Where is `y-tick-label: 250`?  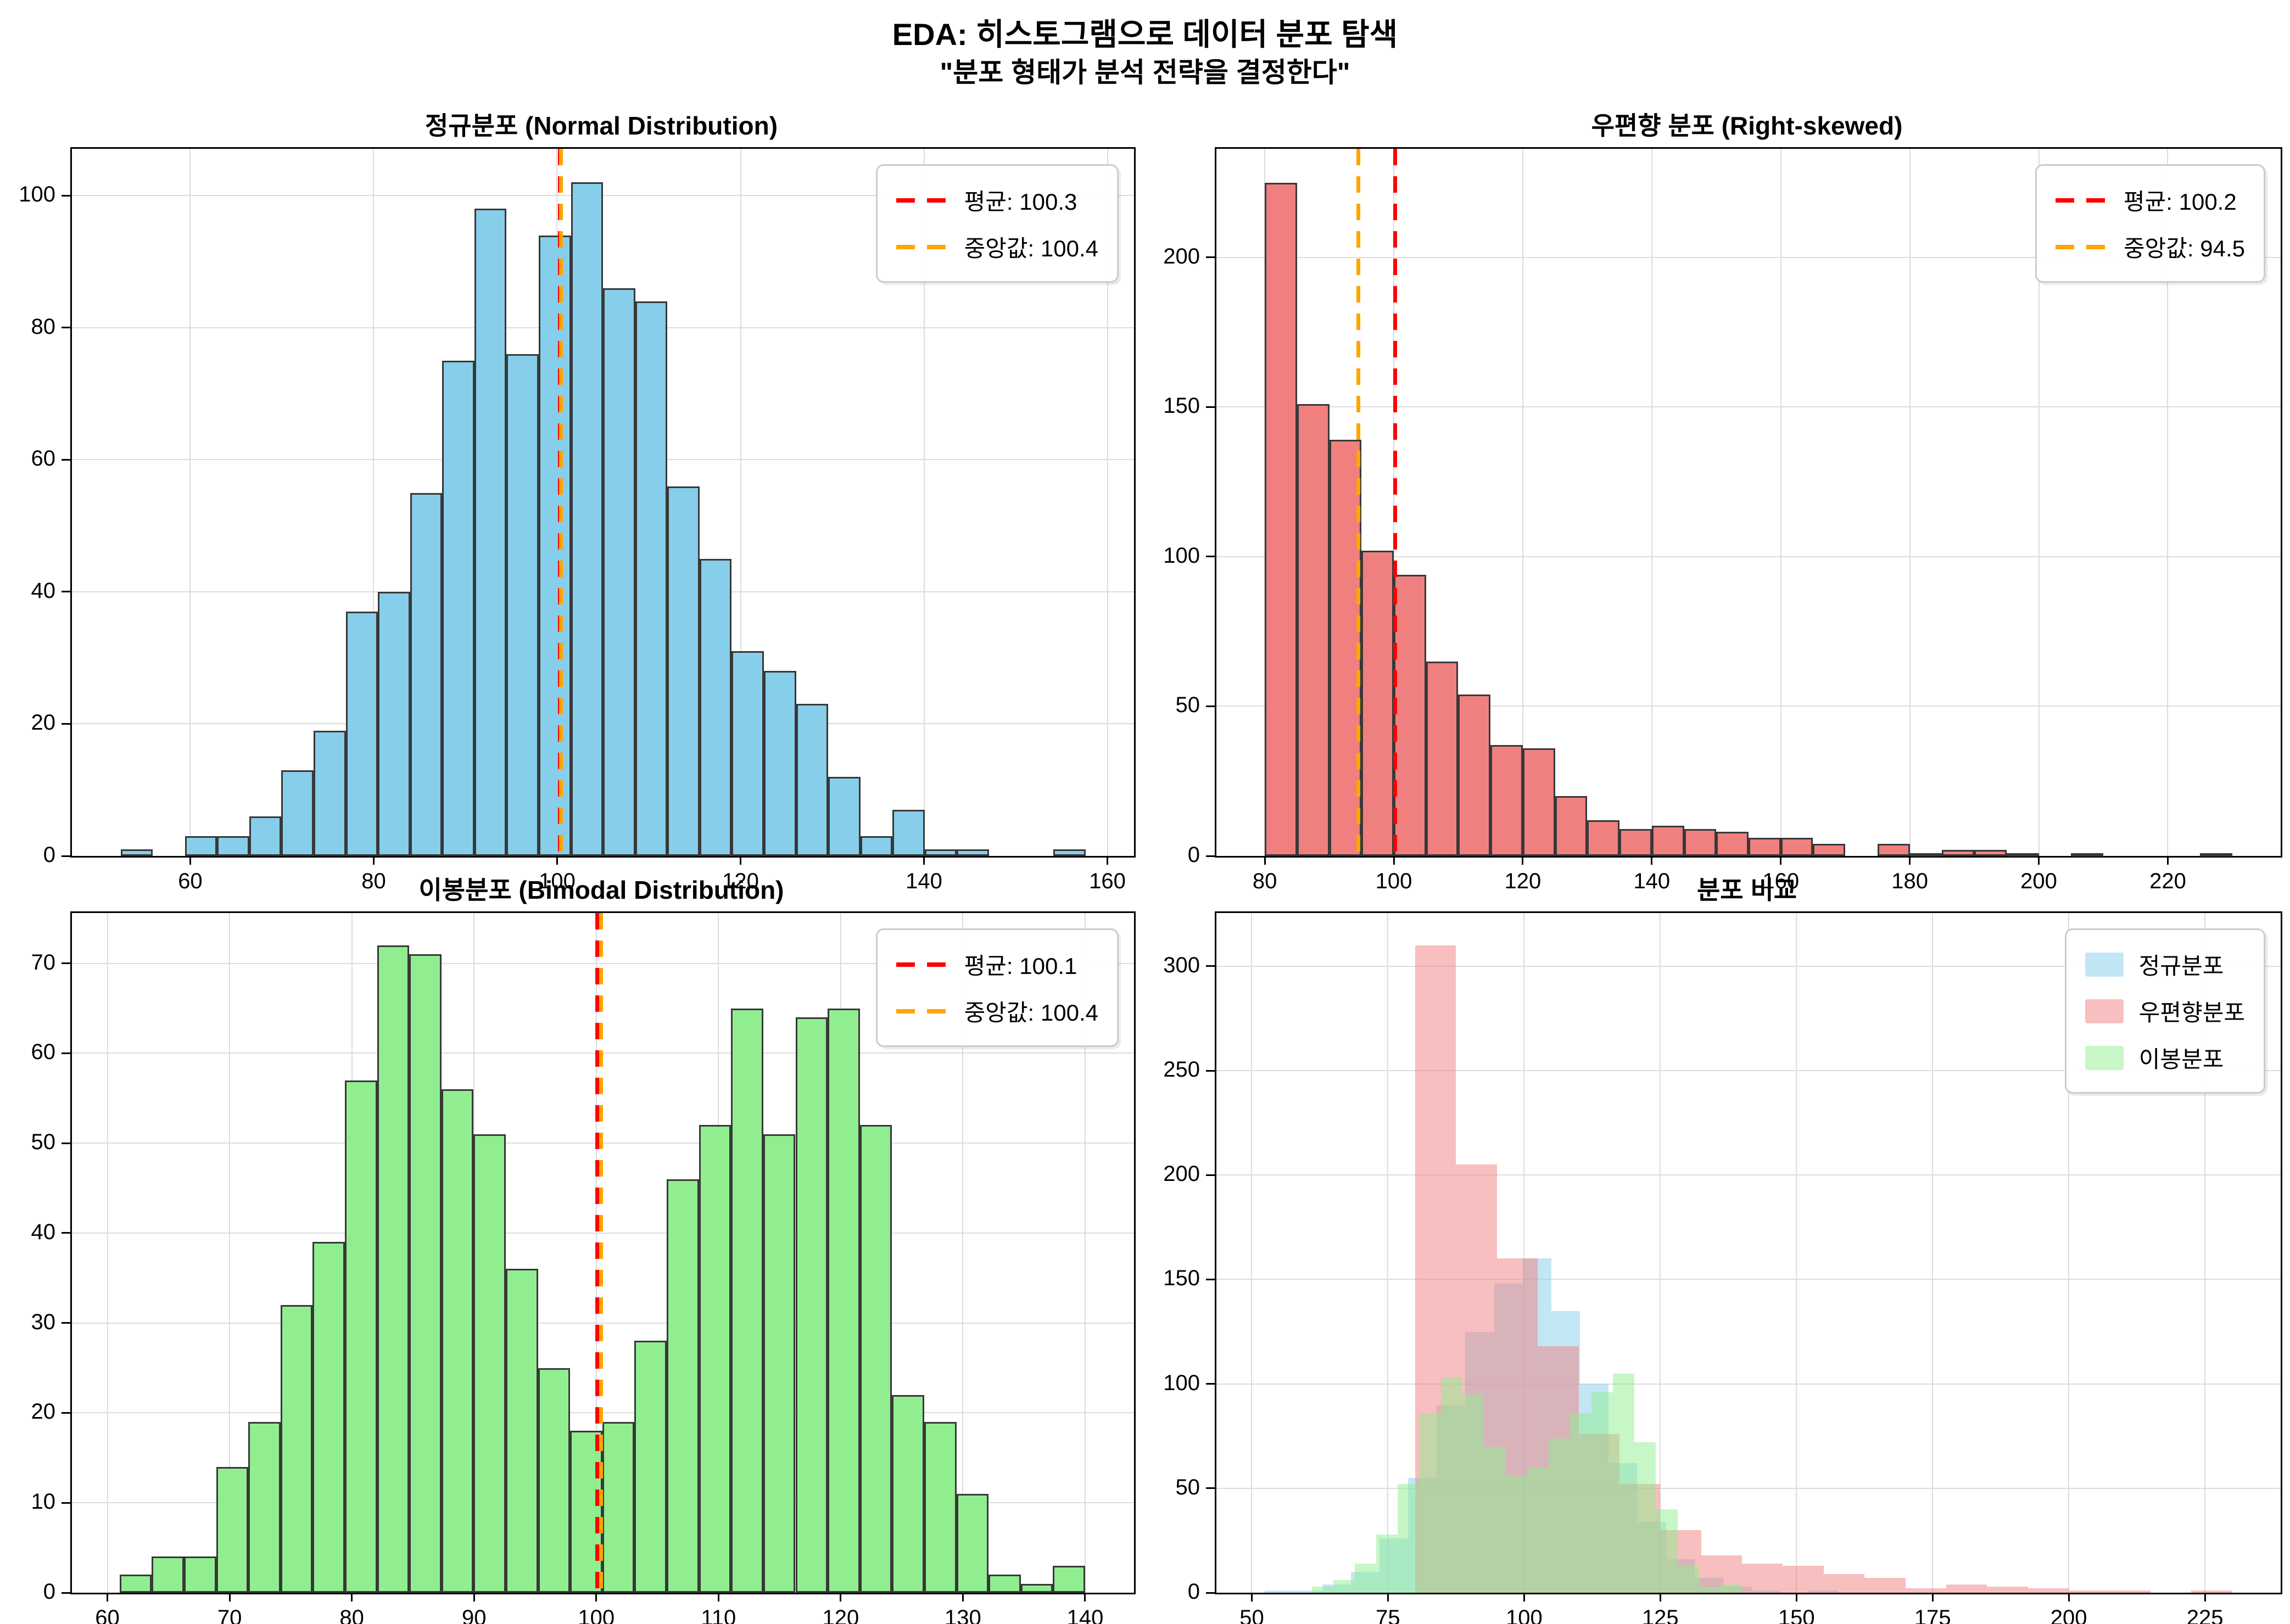 y-tick-label: 250 is located at coordinates (1181, 1069).